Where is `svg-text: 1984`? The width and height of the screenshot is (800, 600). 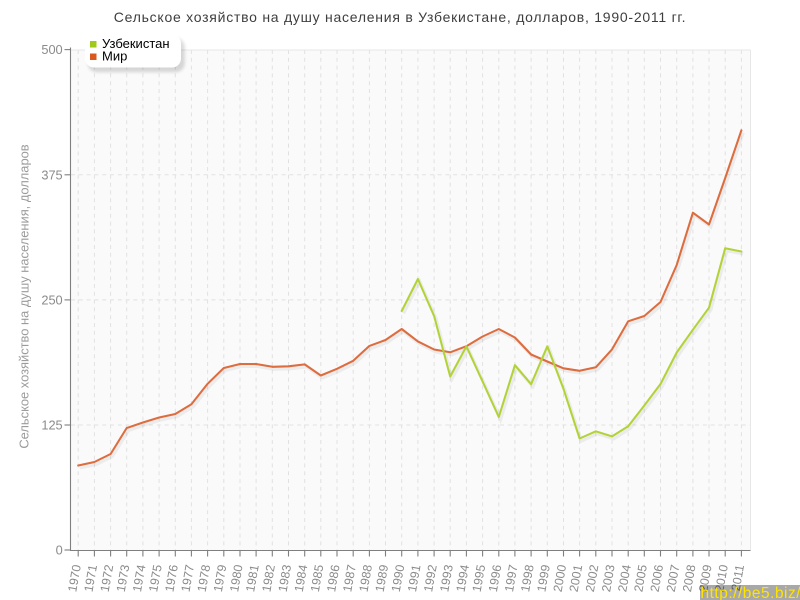
svg-text: 1984 is located at coordinates (301, 578).